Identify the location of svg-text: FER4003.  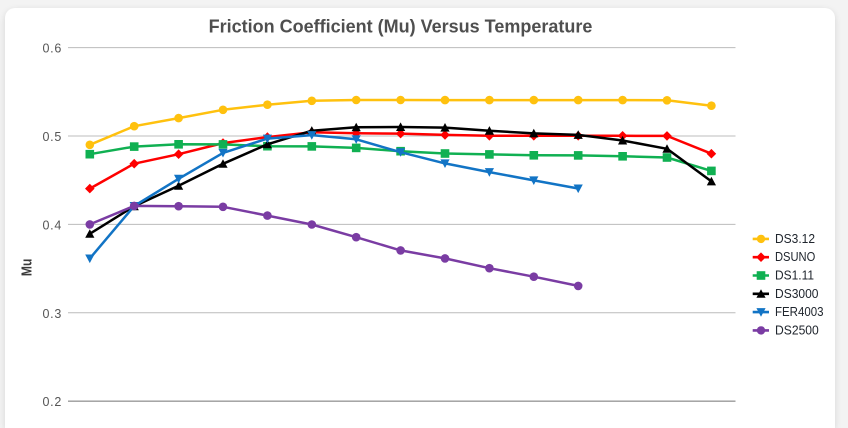
(799, 312).